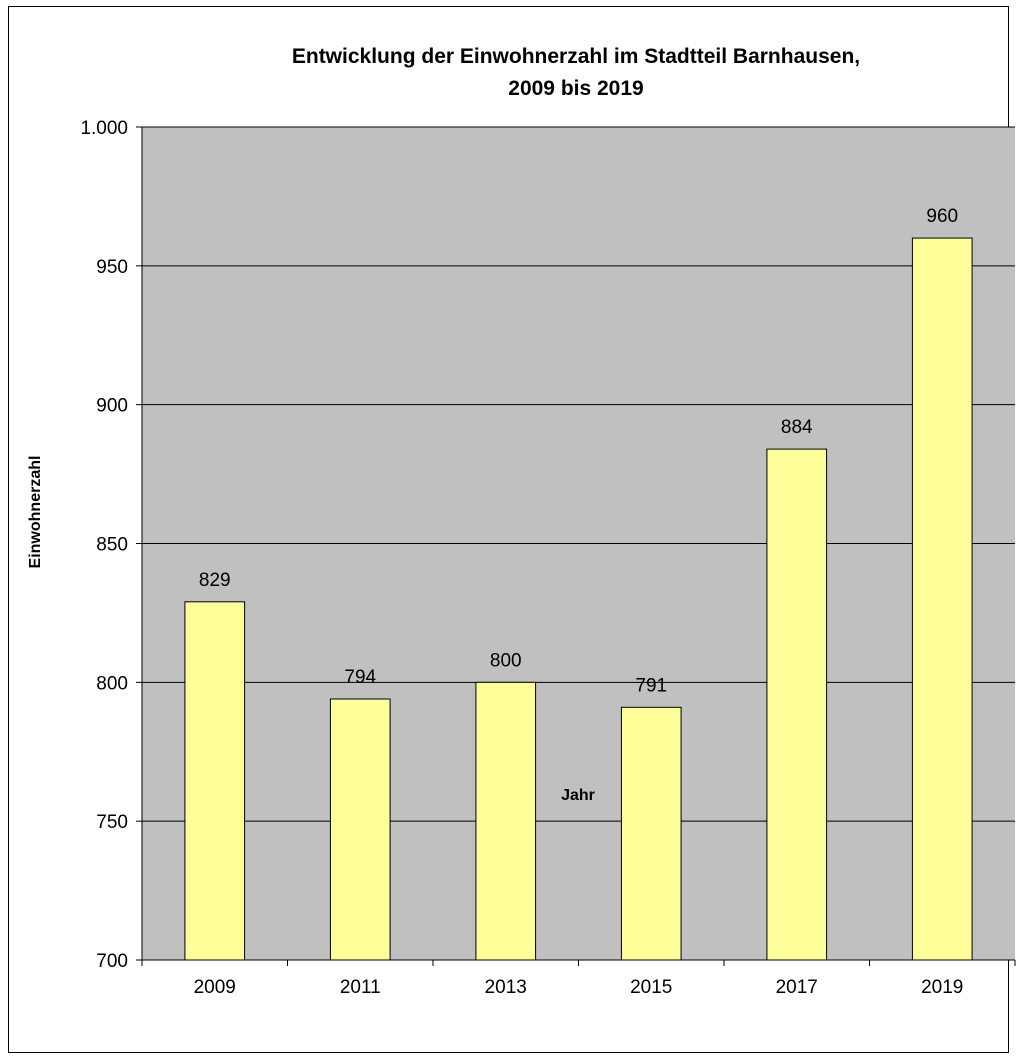 This screenshot has height=1063, width=1019. What do you see at coordinates (360, 987) in the screenshot?
I see `x-tick-label-2011: 2011` at bounding box center [360, 987].